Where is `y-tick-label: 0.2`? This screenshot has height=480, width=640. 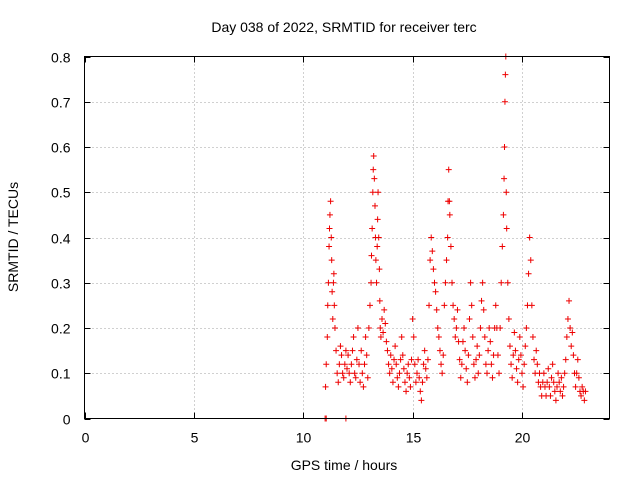 y-tick-label: 0.2 is located at coordinates (61, 329).